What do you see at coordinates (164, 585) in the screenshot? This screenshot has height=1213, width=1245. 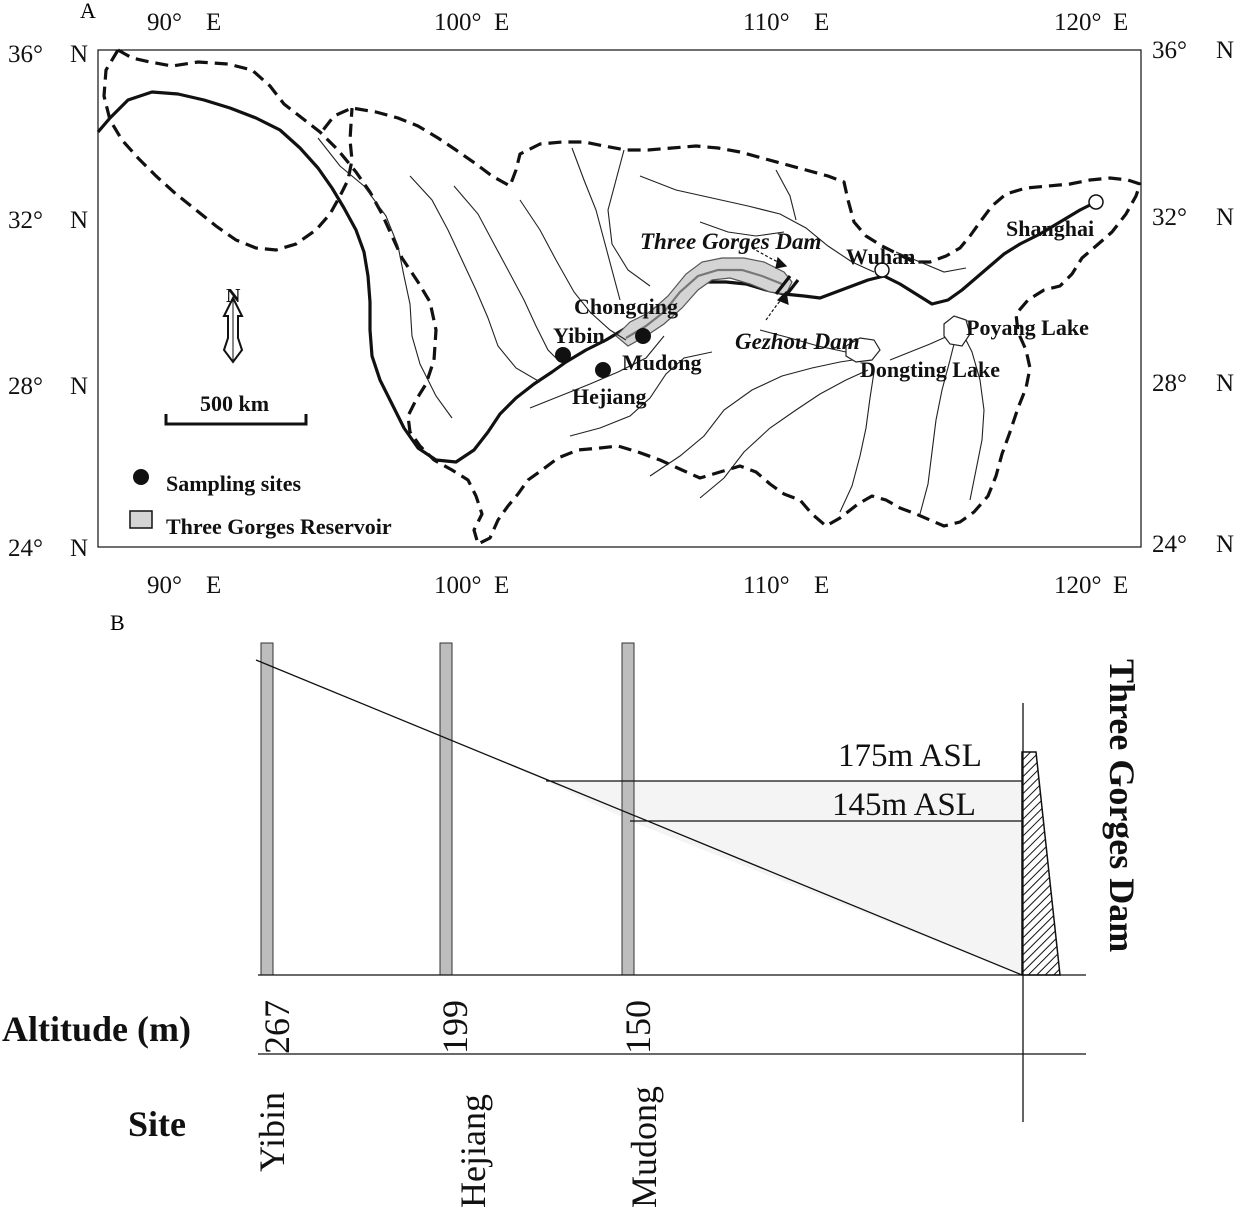 I see `bottom-lon-90-deg: 90°` at bounding box center [164, 585].